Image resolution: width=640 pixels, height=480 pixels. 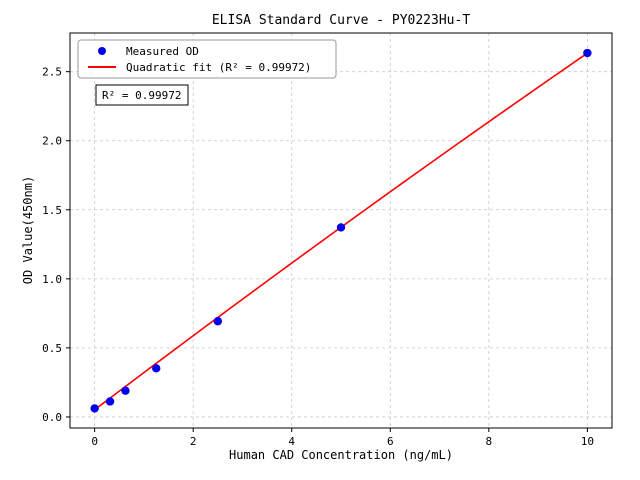 What do you see at coordinates (52, 417) in the screenshot?
I see `y-tick-label: 0.0` at bounding box center [52, 417].